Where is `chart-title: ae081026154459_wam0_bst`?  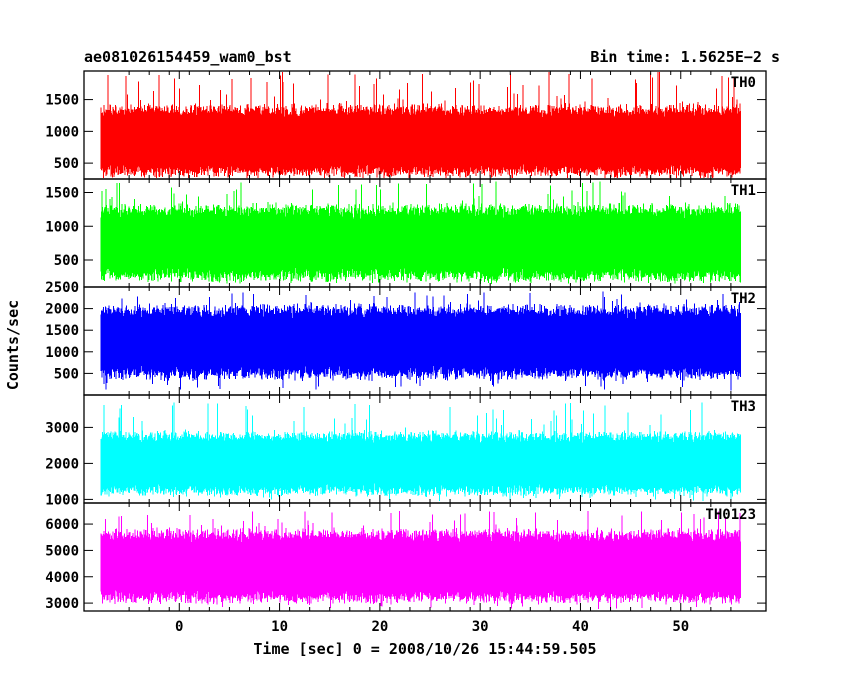
chart-title: ae081026154459_wam0_bst is located at coordinates (188, 57).